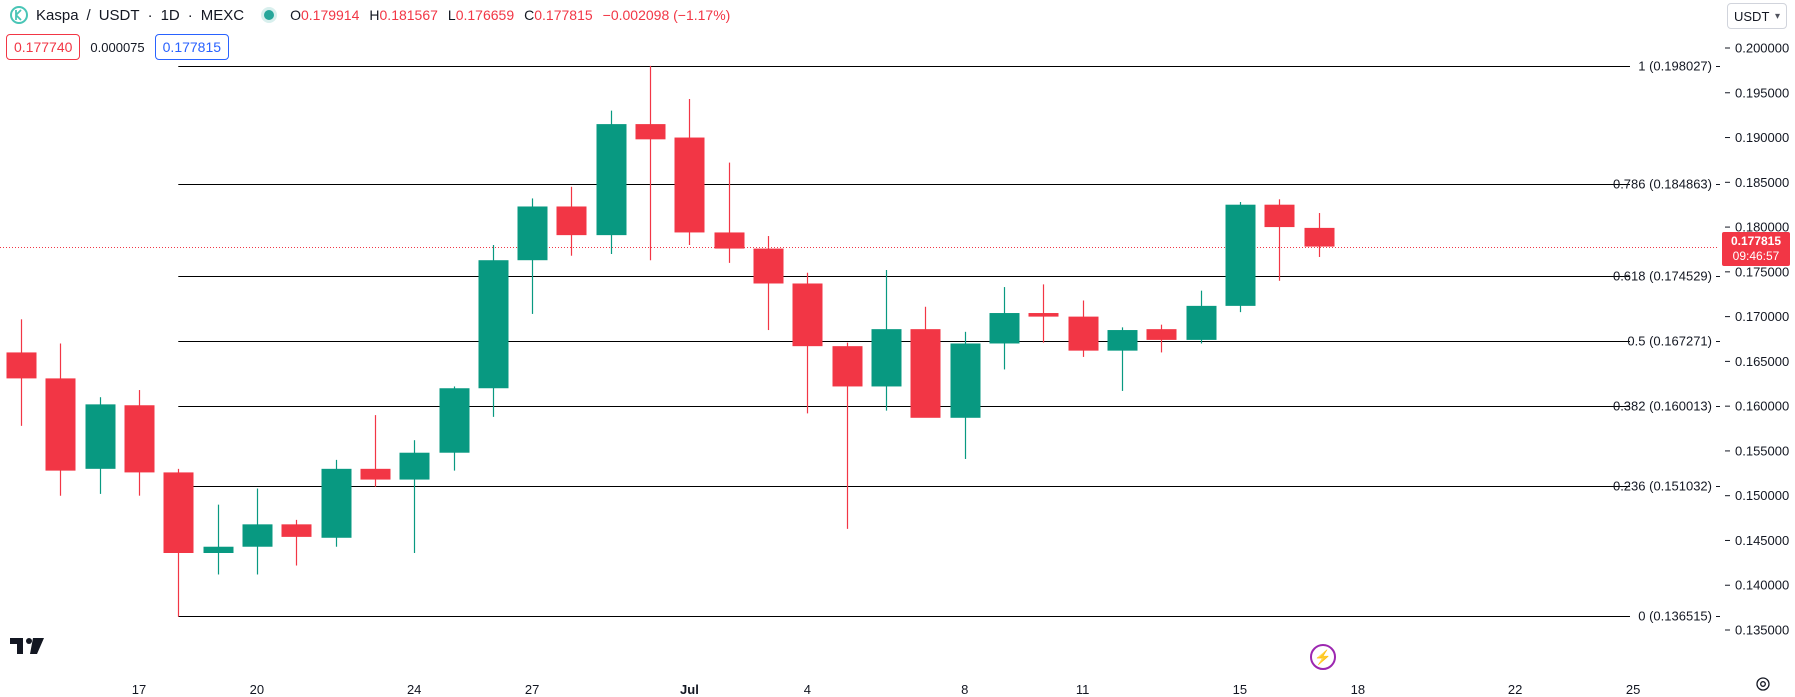  Describe the element at coordinates (1762, 361) in the screenshot. I see `price-axis-label: 0.165000` at that location.